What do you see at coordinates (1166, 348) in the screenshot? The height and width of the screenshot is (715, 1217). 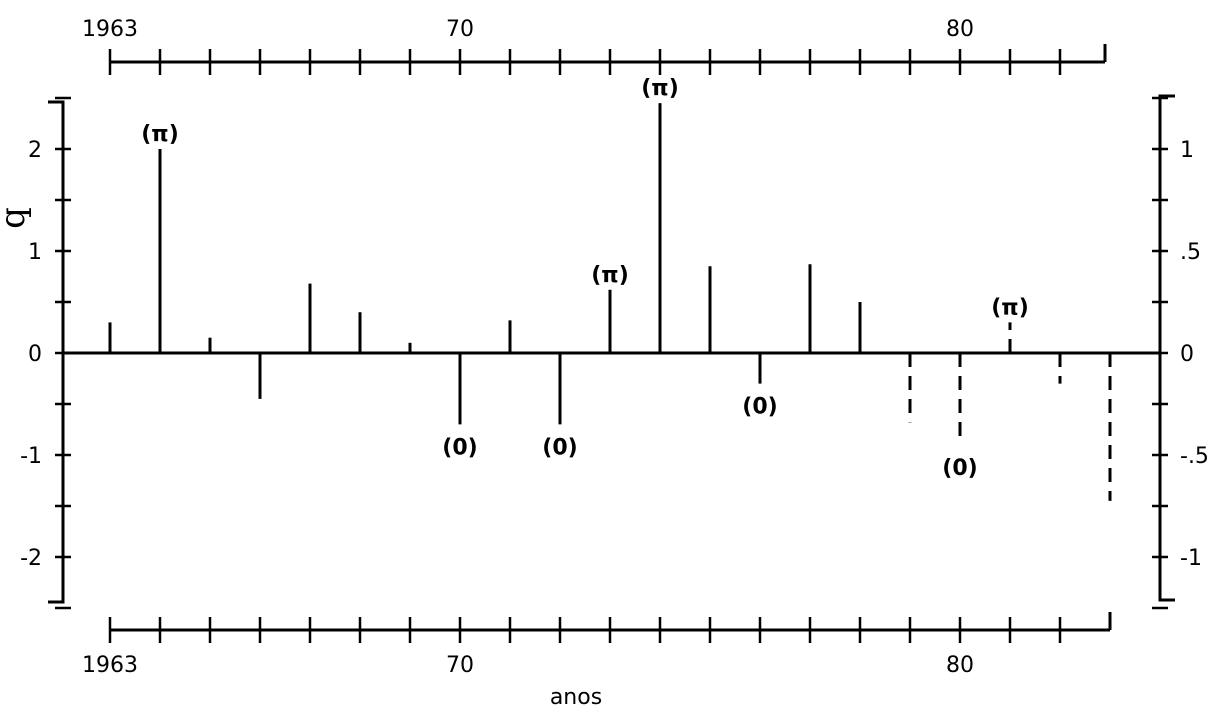 I see `right-value-axis` at bounding box center [1166, 348].